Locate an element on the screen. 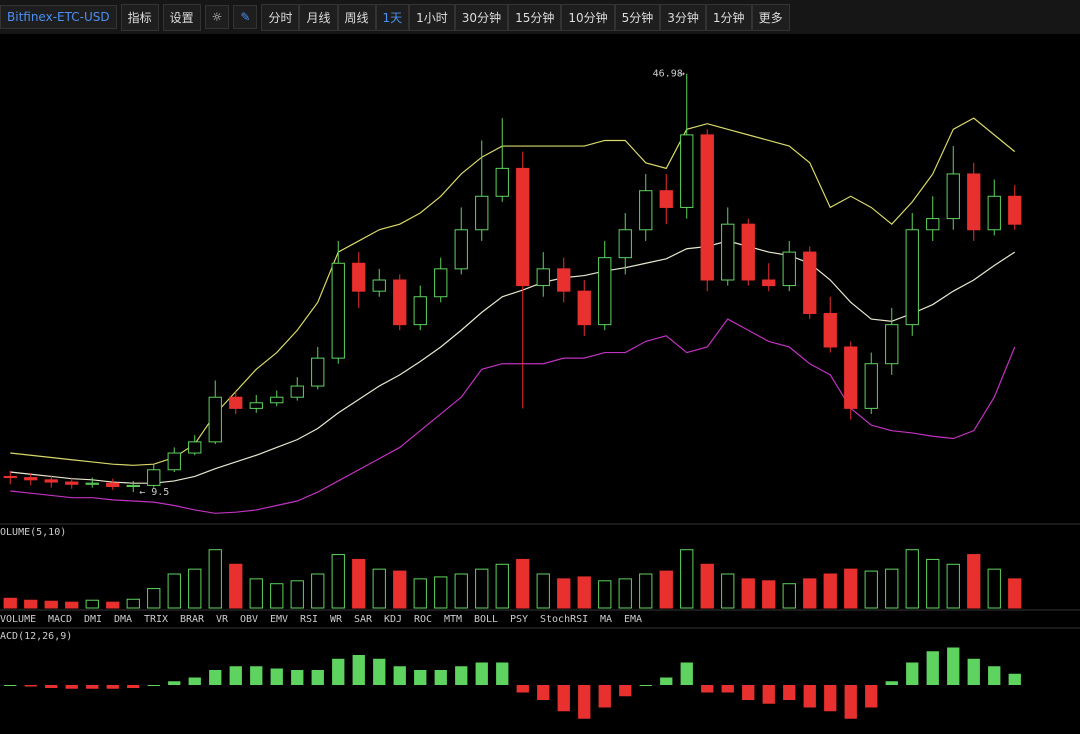  indicator-tab: TRIX is located at coordinates (156, 619).